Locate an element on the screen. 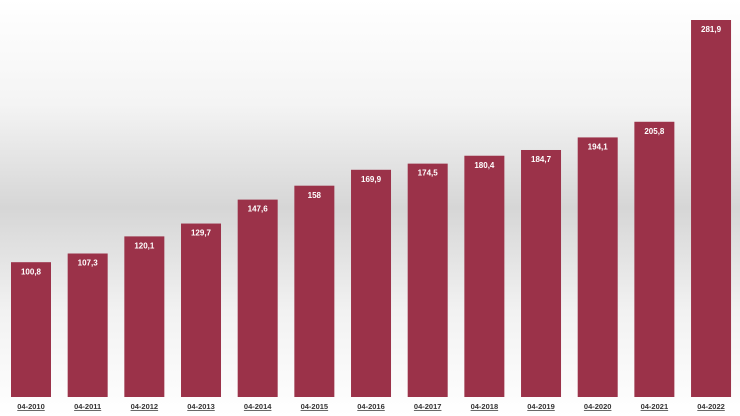 The width and height of the screenshot is (740, 416). value-label: 174,5 is located at coordinates (428, 173).